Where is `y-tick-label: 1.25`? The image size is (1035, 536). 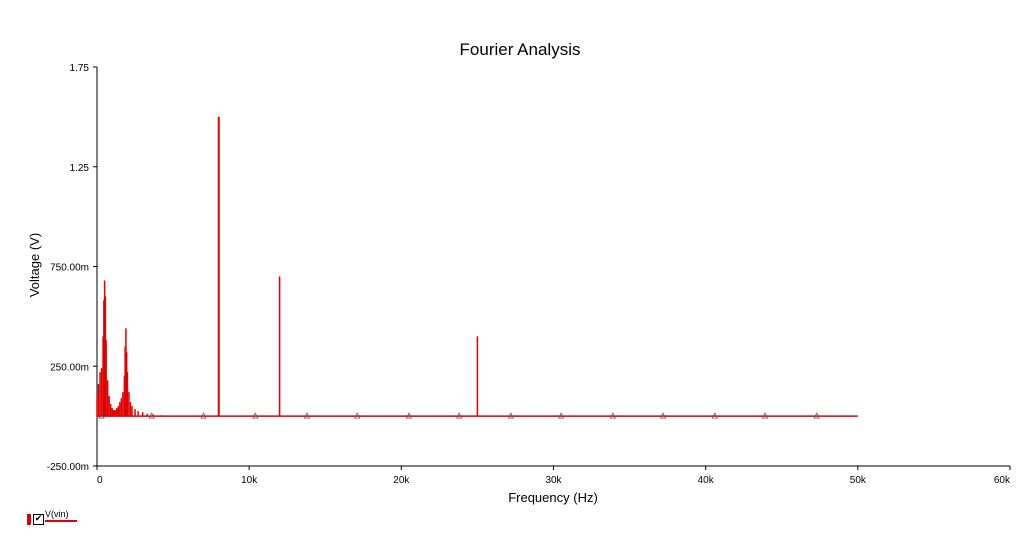 y-tick-label: 1.25 is located at coordinates (80, 168).